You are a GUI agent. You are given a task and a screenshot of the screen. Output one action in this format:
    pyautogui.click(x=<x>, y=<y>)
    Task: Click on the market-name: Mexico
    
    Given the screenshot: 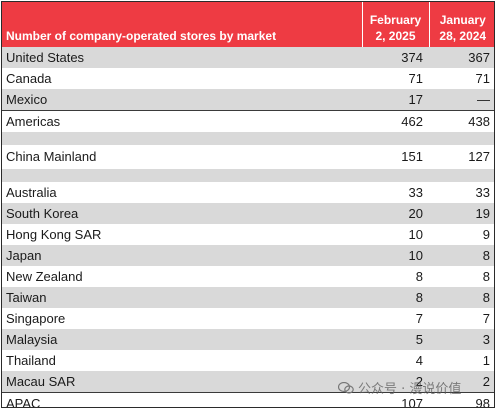 What is the action you would take?
    pyautogui.click(x=182, y=100)
    